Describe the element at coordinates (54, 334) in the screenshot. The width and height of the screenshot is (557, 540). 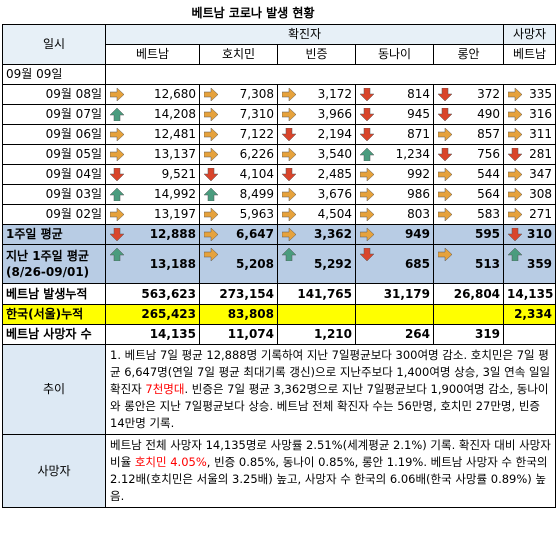
I see `vn-deaths-label: 베트남 사망자 수` at that location.